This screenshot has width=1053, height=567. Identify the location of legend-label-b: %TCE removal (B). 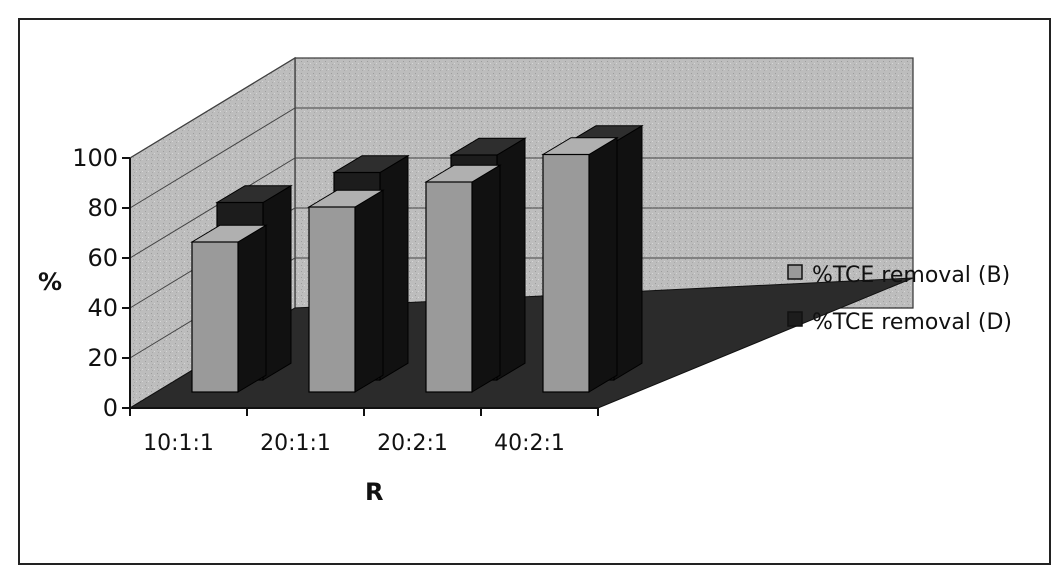
(911, 275).